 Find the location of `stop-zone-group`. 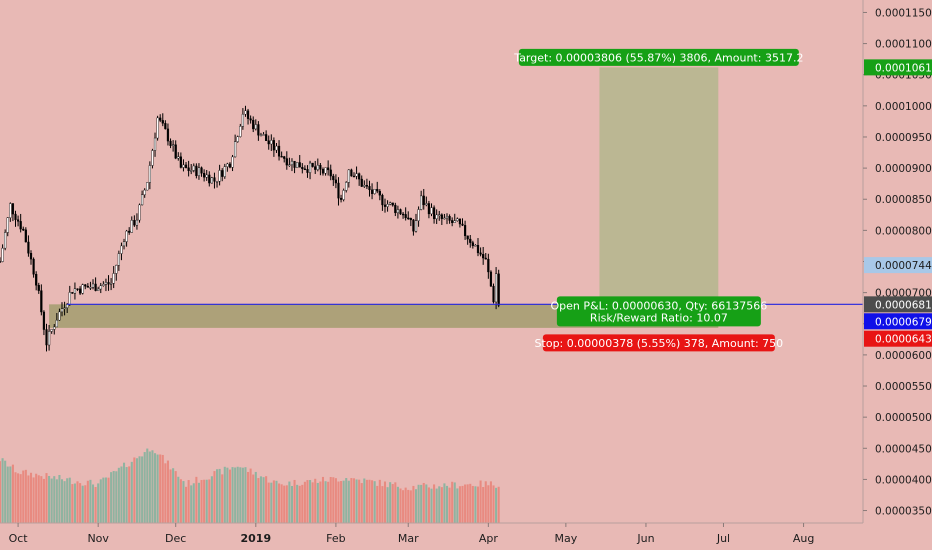

stop-zone-group is located at coordinates (384, 316).